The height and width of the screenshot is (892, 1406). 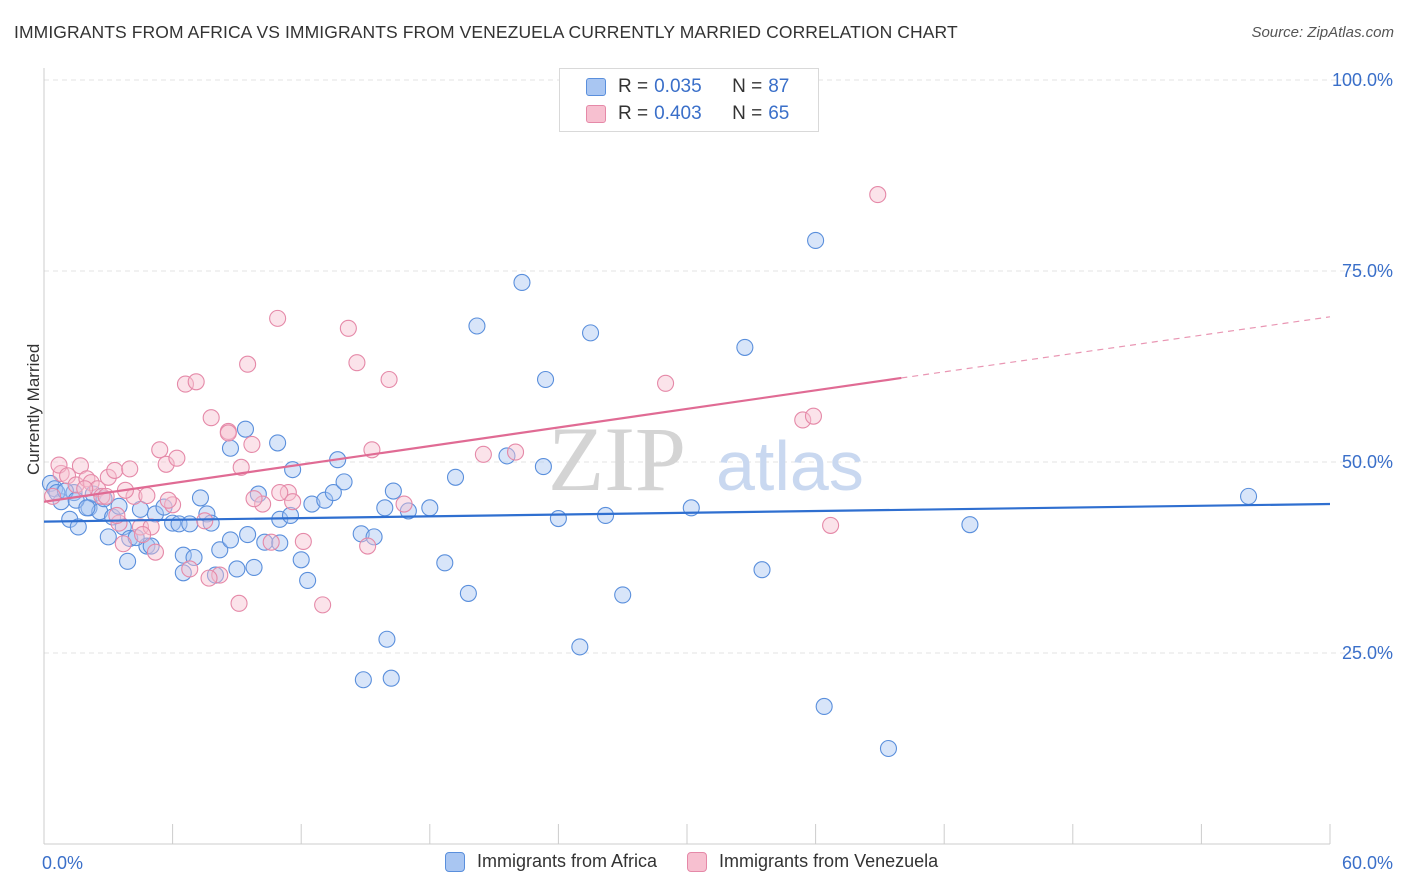 I want to click on watermark: ZIP atlas, so click(x=706, y=459).